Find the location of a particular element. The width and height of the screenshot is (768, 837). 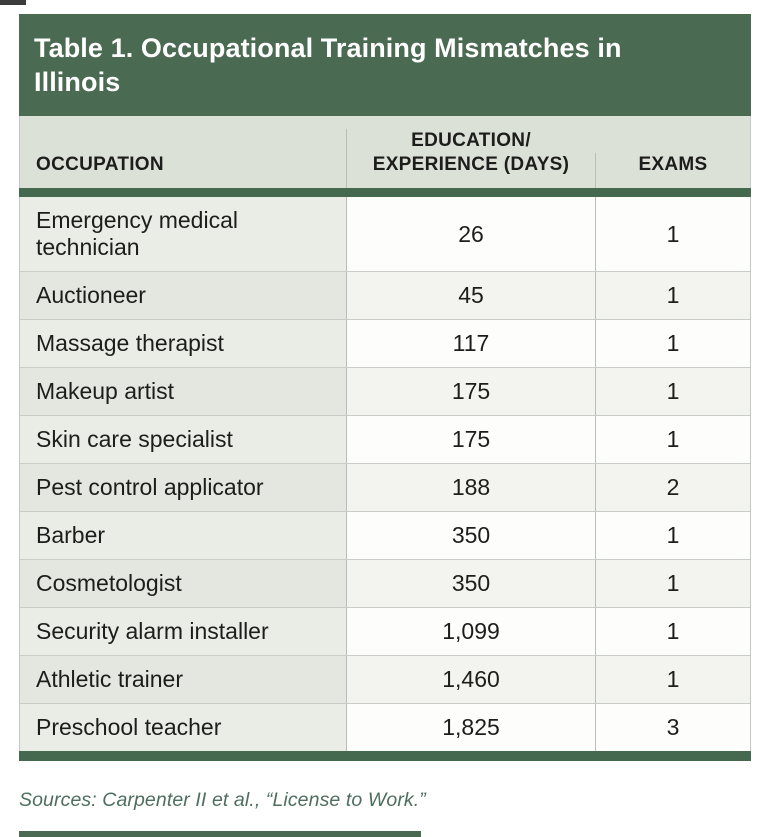

table-row: Athletic trainer 1,460 1 is located at coordinates (385, 679).